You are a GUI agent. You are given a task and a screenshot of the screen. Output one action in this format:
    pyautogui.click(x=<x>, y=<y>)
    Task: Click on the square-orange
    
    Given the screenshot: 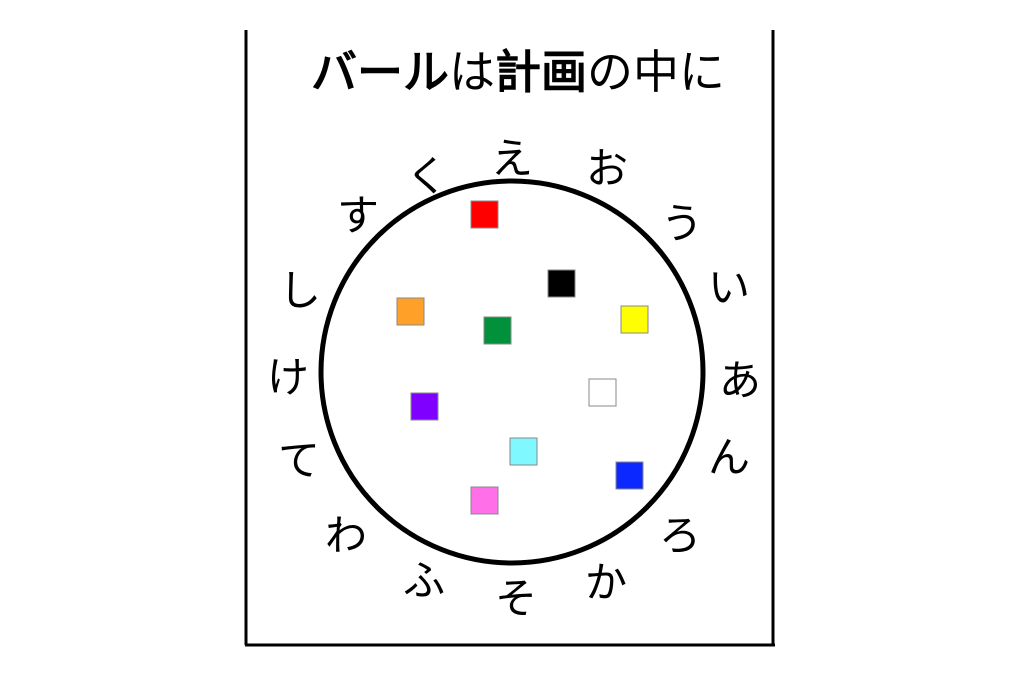 What is the action you would take?
    pyautogui.click(x=410, y=311)
    